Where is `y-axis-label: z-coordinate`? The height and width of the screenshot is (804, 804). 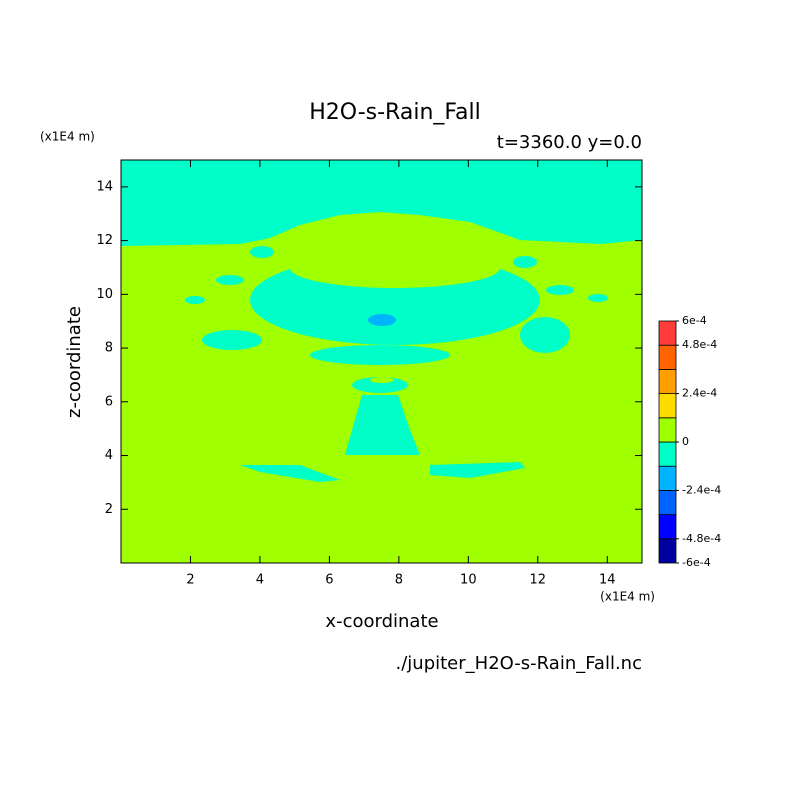 y-axis-label: z-coordinate is located at coordinates (74, 362).